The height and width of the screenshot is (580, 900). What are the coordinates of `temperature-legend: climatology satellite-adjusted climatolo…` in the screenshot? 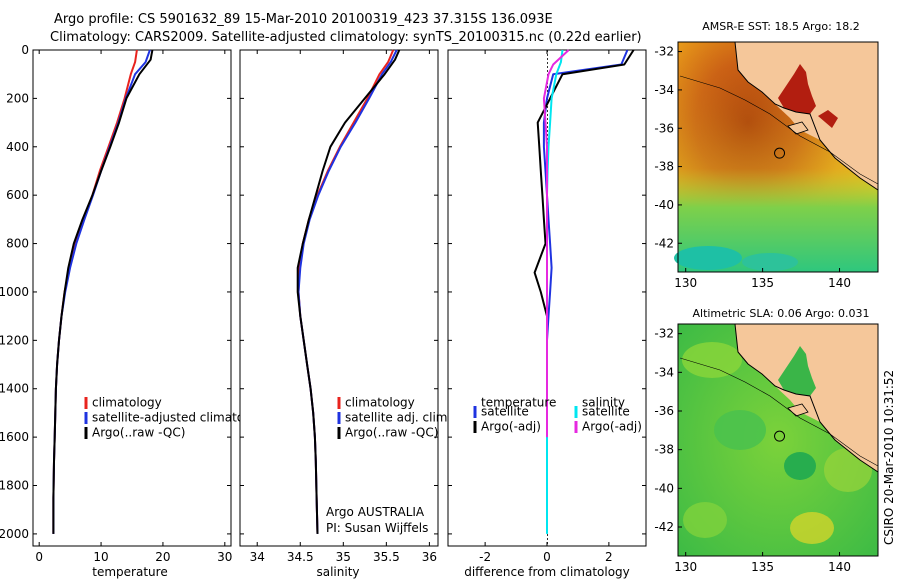 It's located at (177, 418).